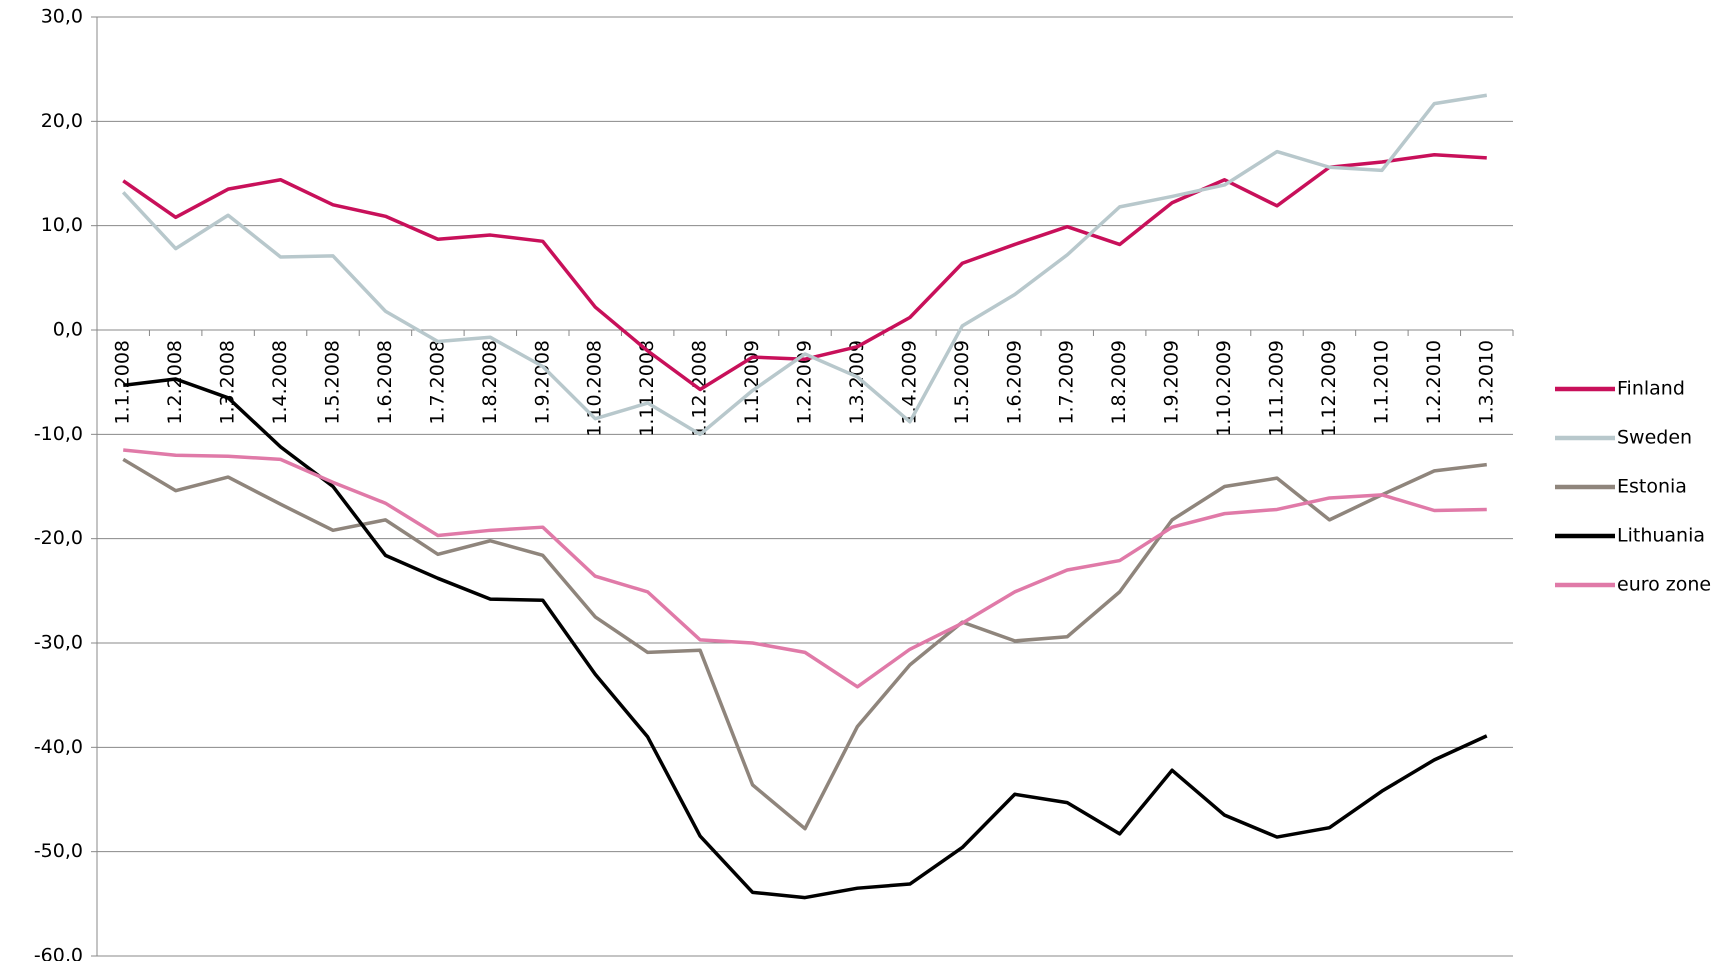  I want to click on x-tick-label: 1.3.2010, so click(1486, 382).